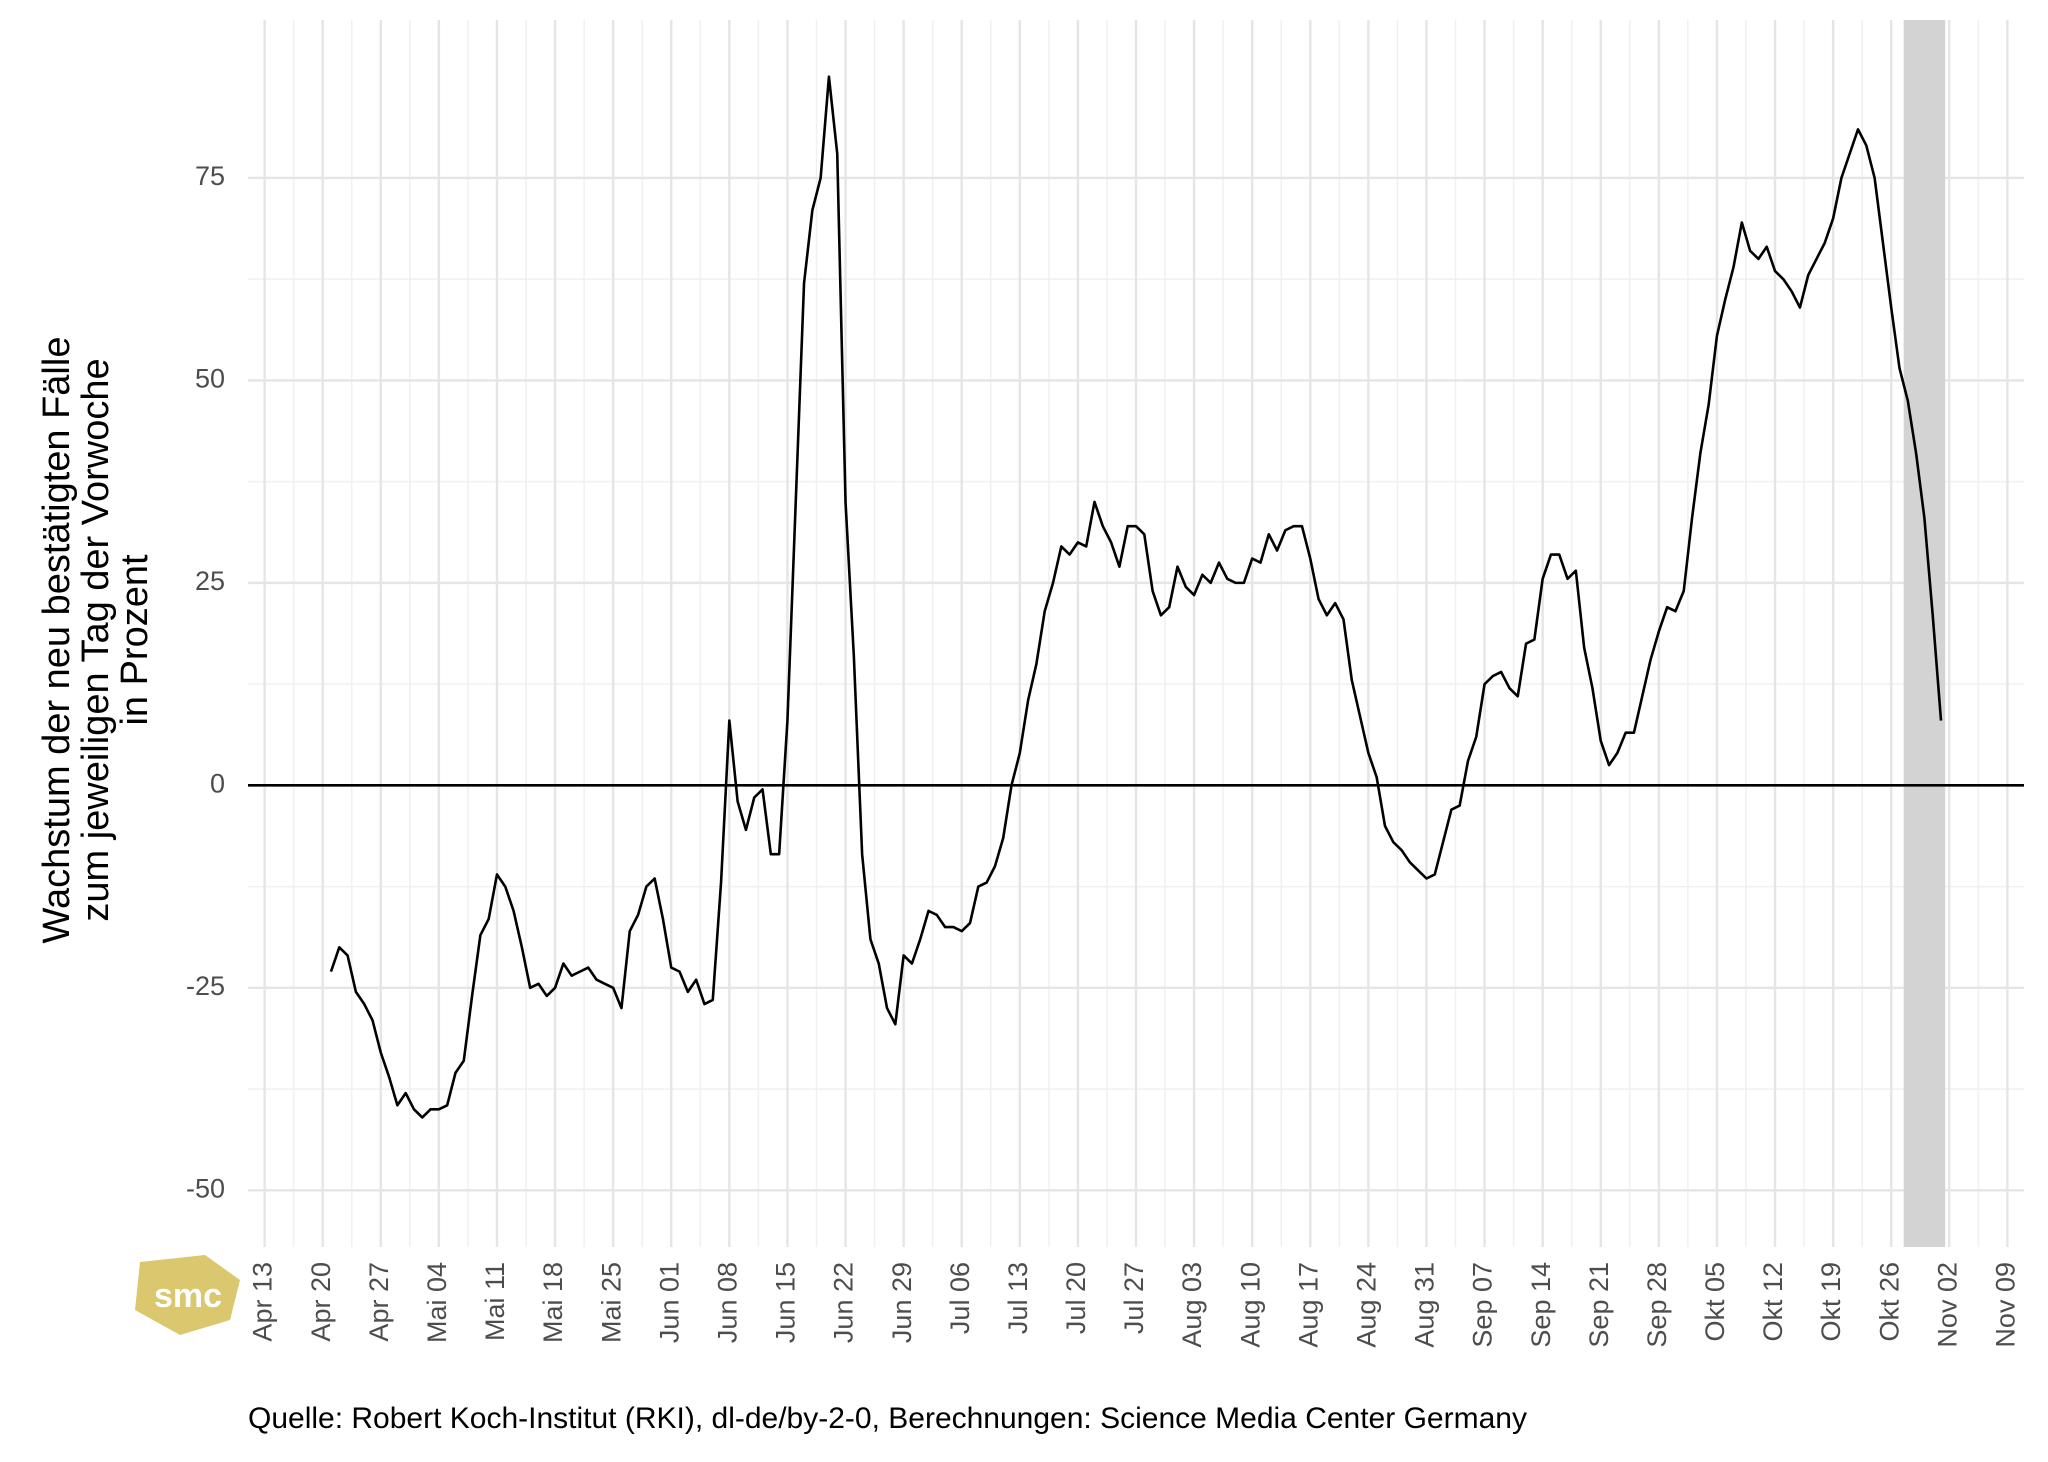 This screenshot has width=2048, height=1462. I want to click on x-tick: Aug 31, so click(1425, 1305).